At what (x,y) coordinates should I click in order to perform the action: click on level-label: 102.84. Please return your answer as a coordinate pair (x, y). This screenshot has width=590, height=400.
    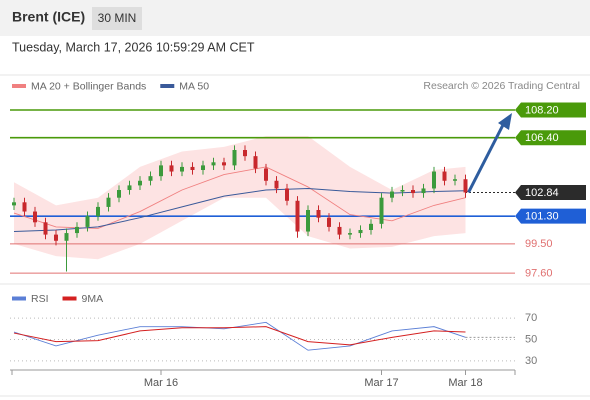
    Looking at the image, I should click on (542, 193).